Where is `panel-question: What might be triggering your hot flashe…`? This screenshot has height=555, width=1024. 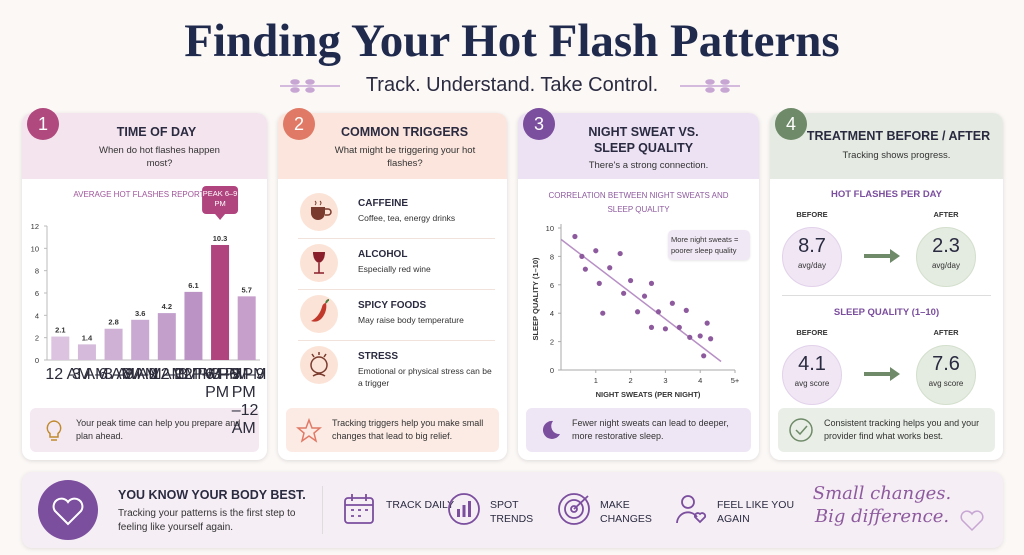
panel-question: What might be triggering your hot flashe… is located at coordinates (405, 157).